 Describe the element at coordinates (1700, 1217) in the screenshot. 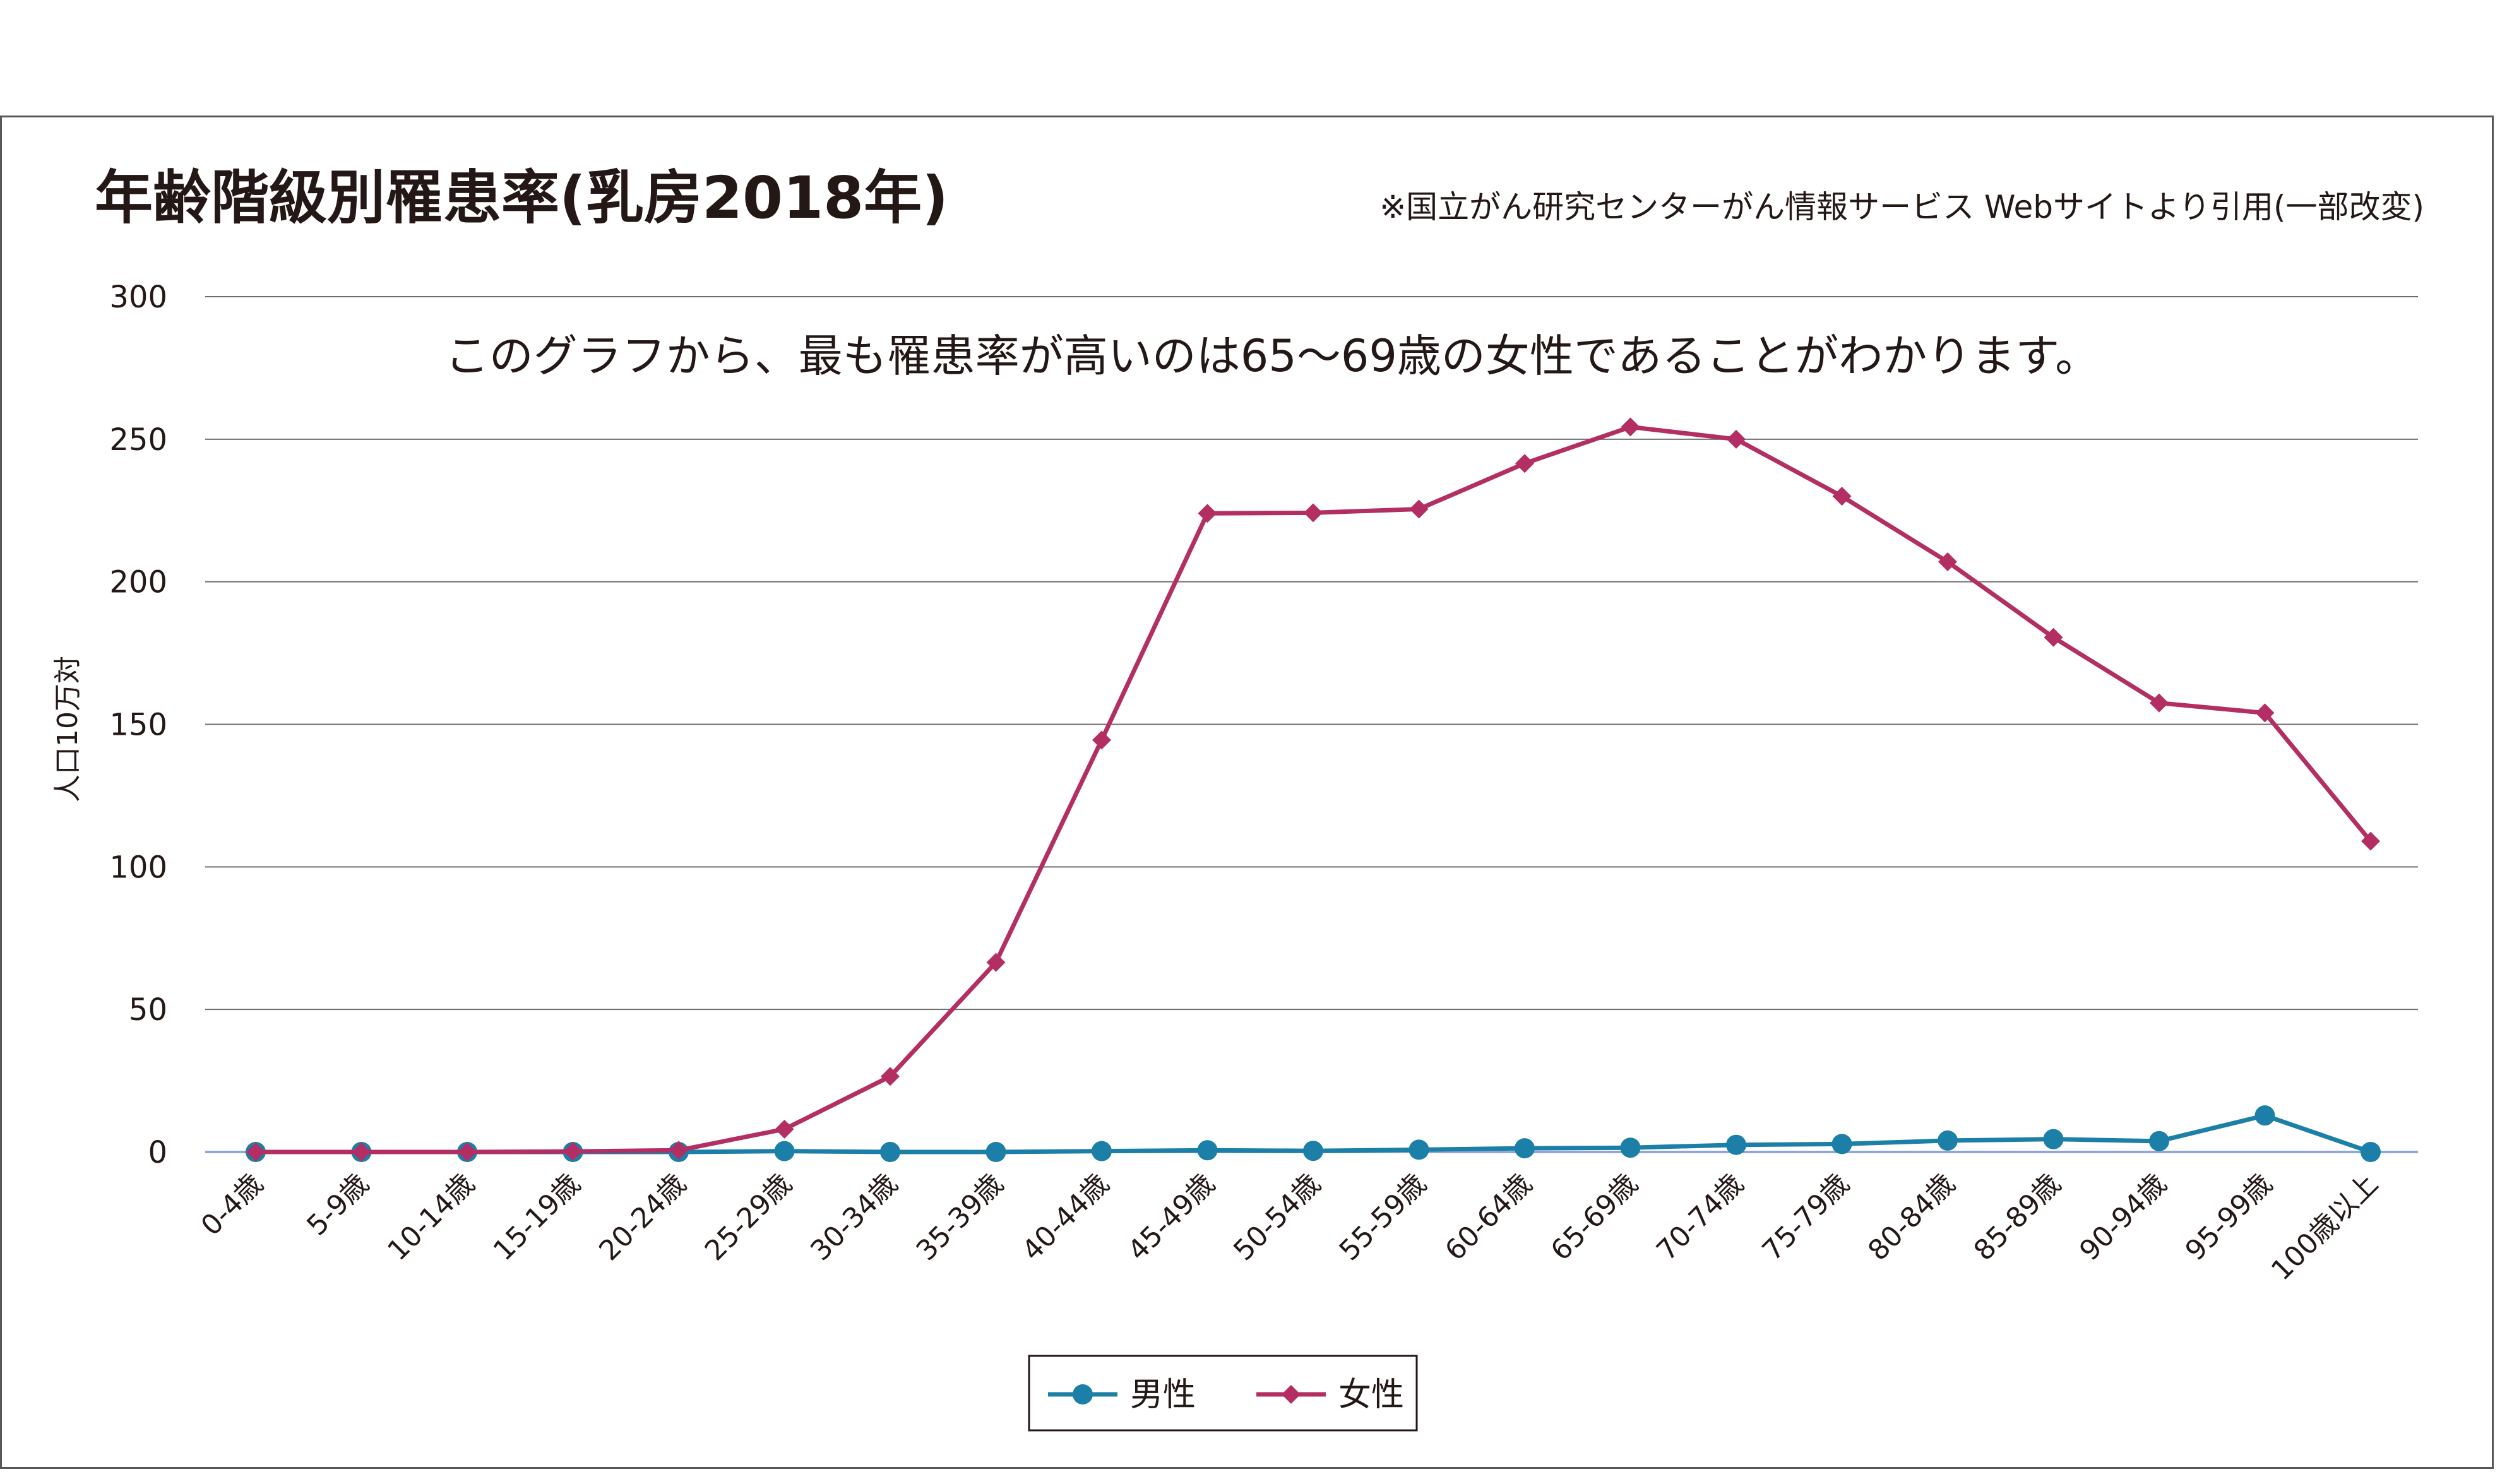

I see `x-tick-label: 70-74歳` at that location.